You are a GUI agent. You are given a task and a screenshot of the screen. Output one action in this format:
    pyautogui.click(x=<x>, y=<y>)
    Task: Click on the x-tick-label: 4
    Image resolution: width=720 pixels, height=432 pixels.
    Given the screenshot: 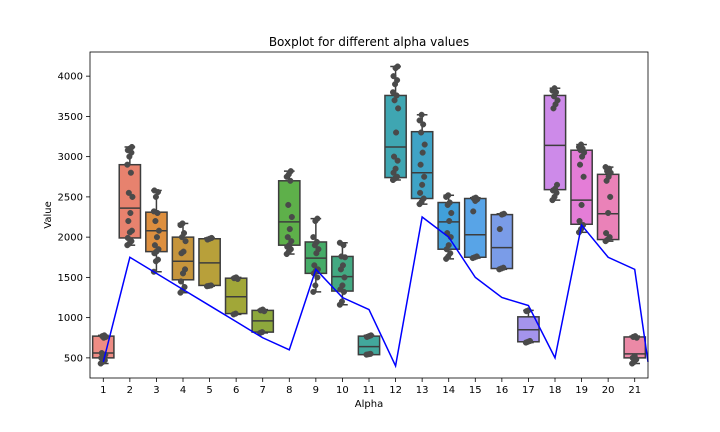 What is the action you would take?
    pyautogui.click(x=183, y=390)
    